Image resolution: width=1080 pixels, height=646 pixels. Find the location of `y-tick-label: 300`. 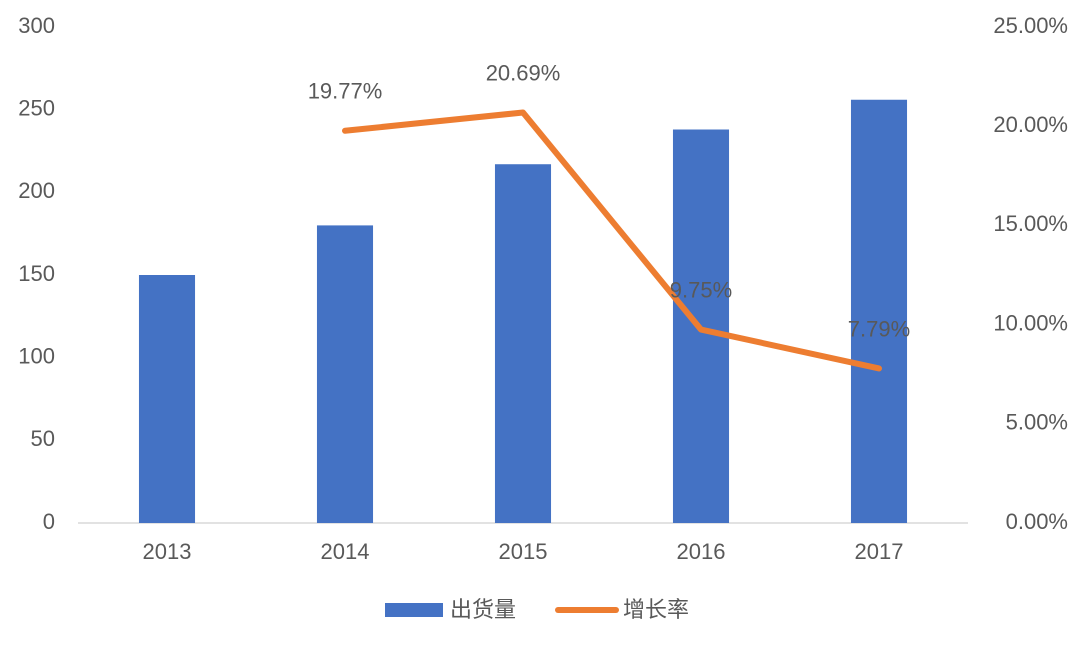

y-tick-label: 300 is located at coordinates (36, 25).